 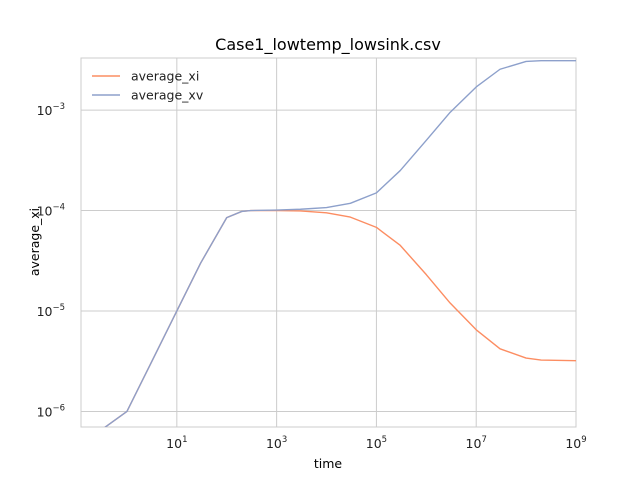 I want to click on x-tick-label: 10¹, so click(x=176, y=443).